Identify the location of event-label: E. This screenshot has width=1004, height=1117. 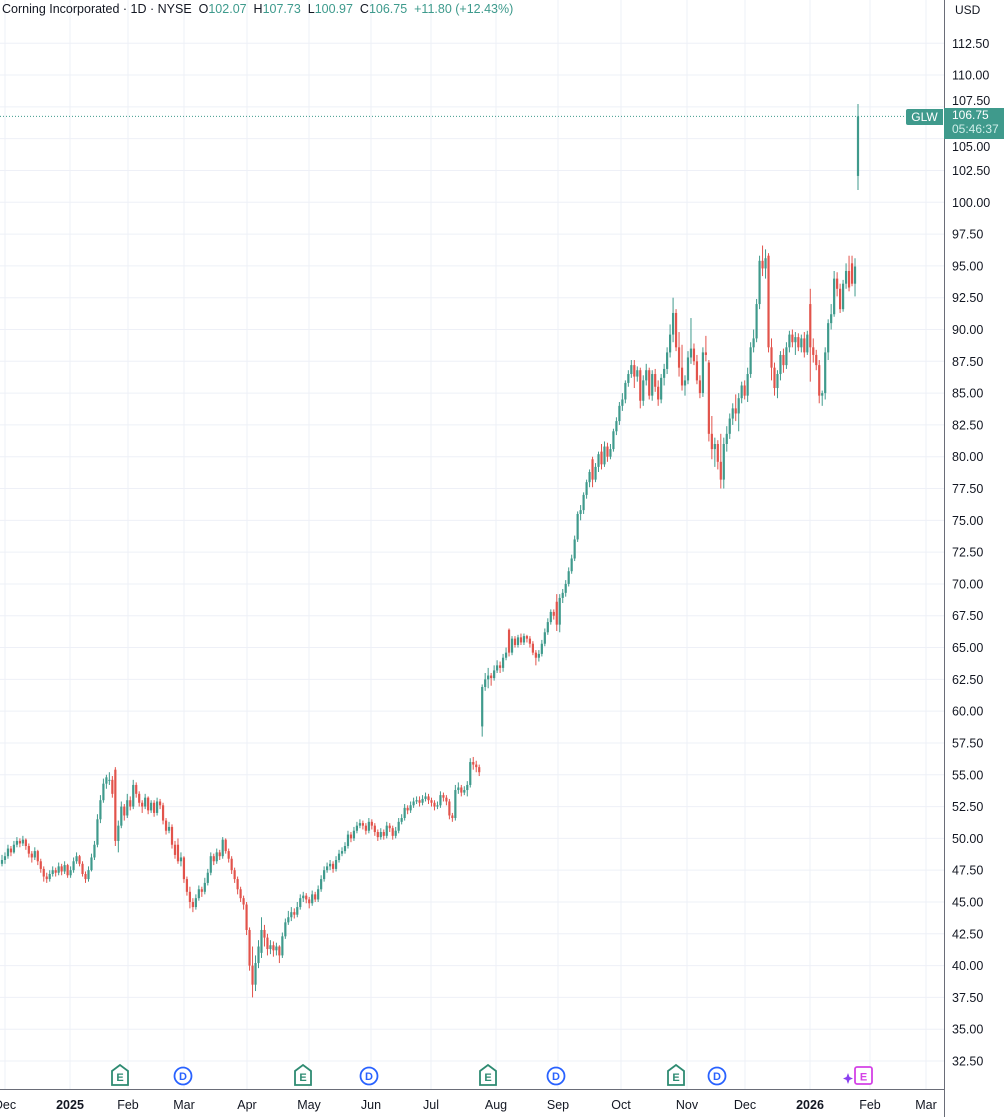
(119, 1078).